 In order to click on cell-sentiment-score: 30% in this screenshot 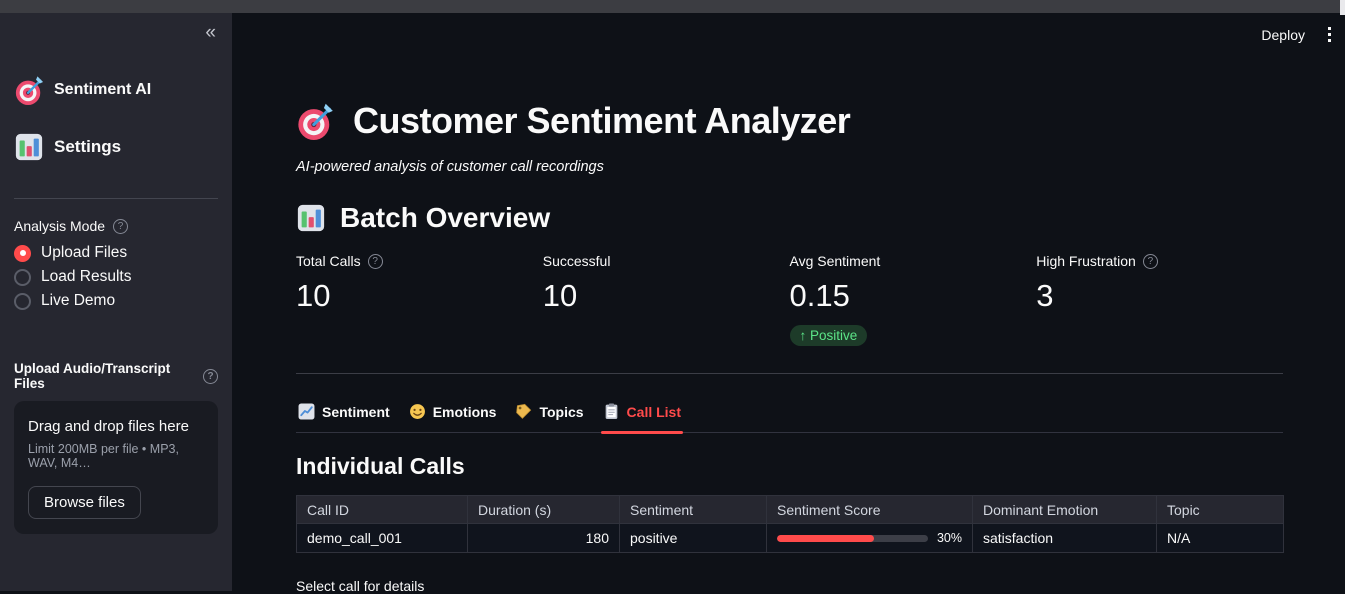, I will do `click(869, 538)`.